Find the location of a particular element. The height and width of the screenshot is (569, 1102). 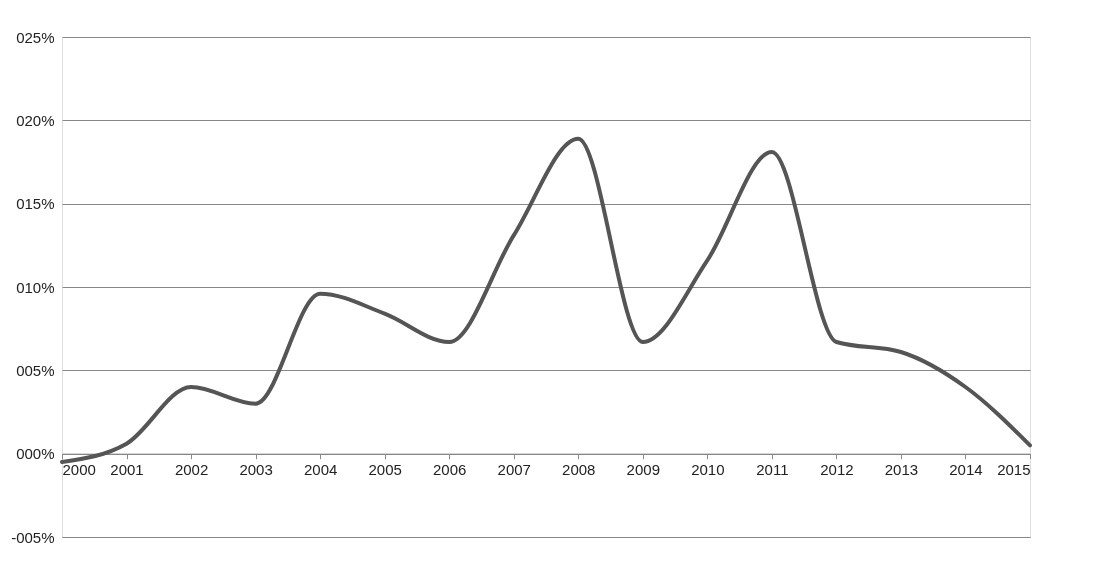

y-tick-label: 005% is located at coordinates (35, 370).